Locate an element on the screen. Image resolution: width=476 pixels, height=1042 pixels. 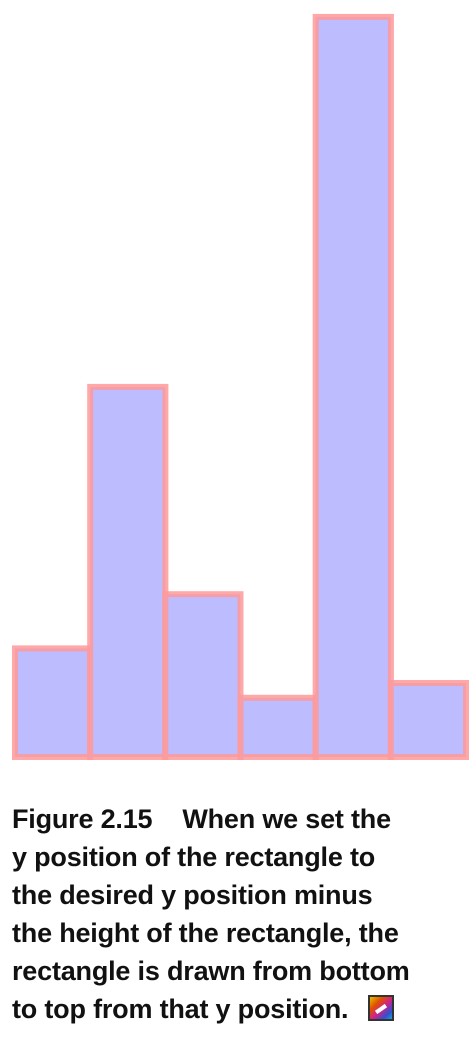
figure-image-icon is located at coordinates (381, 1008).